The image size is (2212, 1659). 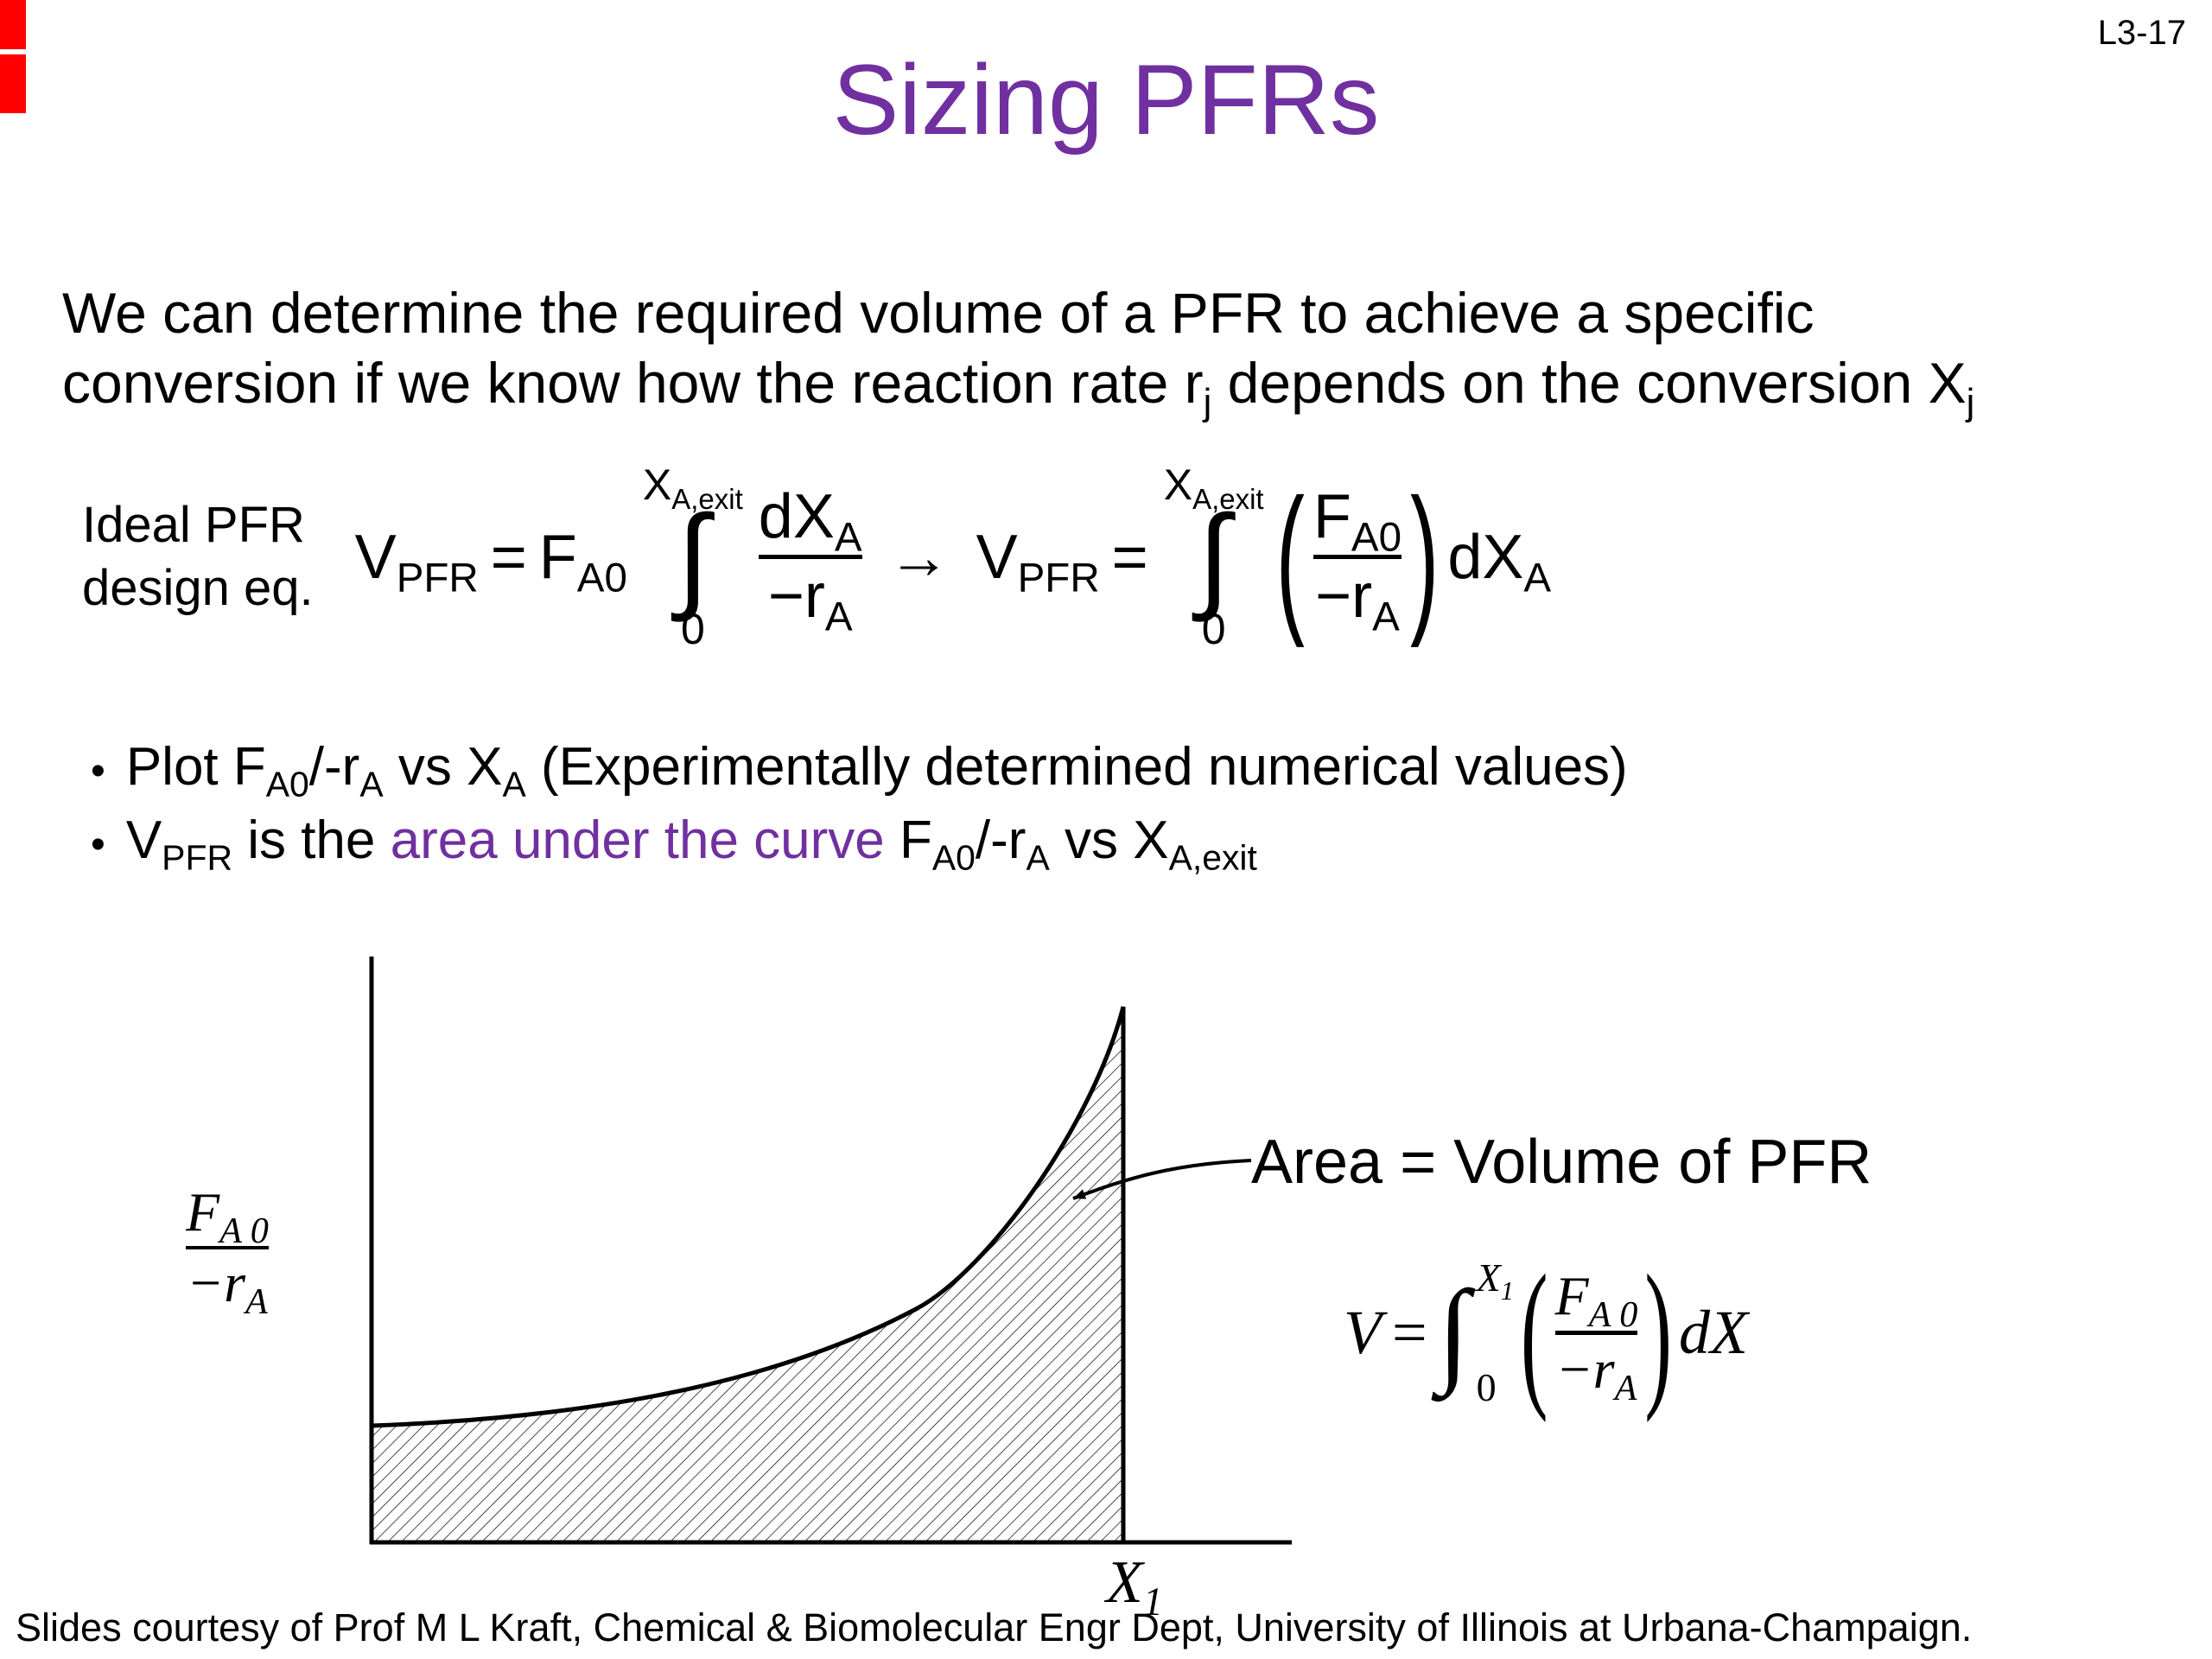 What do you see at coordinates (918, 557) in the screenshot?
I see `arrow-symbol: →` at bounding box center [918, 557].